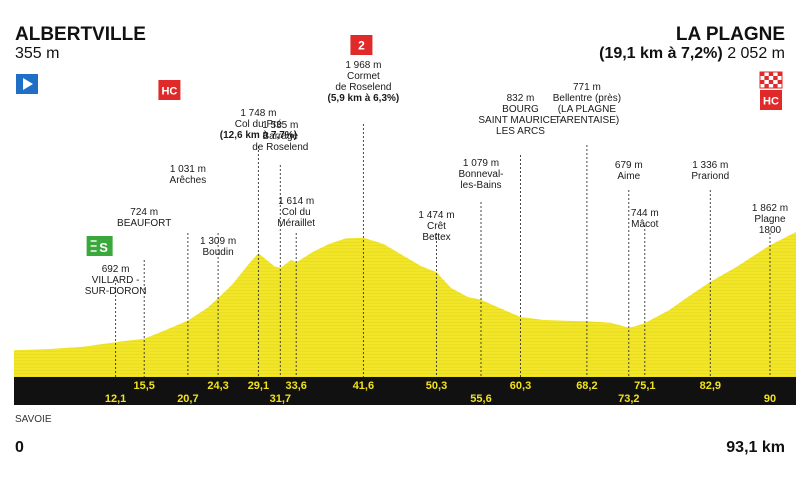  What do you see at coordinates (629, 165) in the screenshot?
I see `marker-label-line: 679 m` at bounding box center [629, 165].